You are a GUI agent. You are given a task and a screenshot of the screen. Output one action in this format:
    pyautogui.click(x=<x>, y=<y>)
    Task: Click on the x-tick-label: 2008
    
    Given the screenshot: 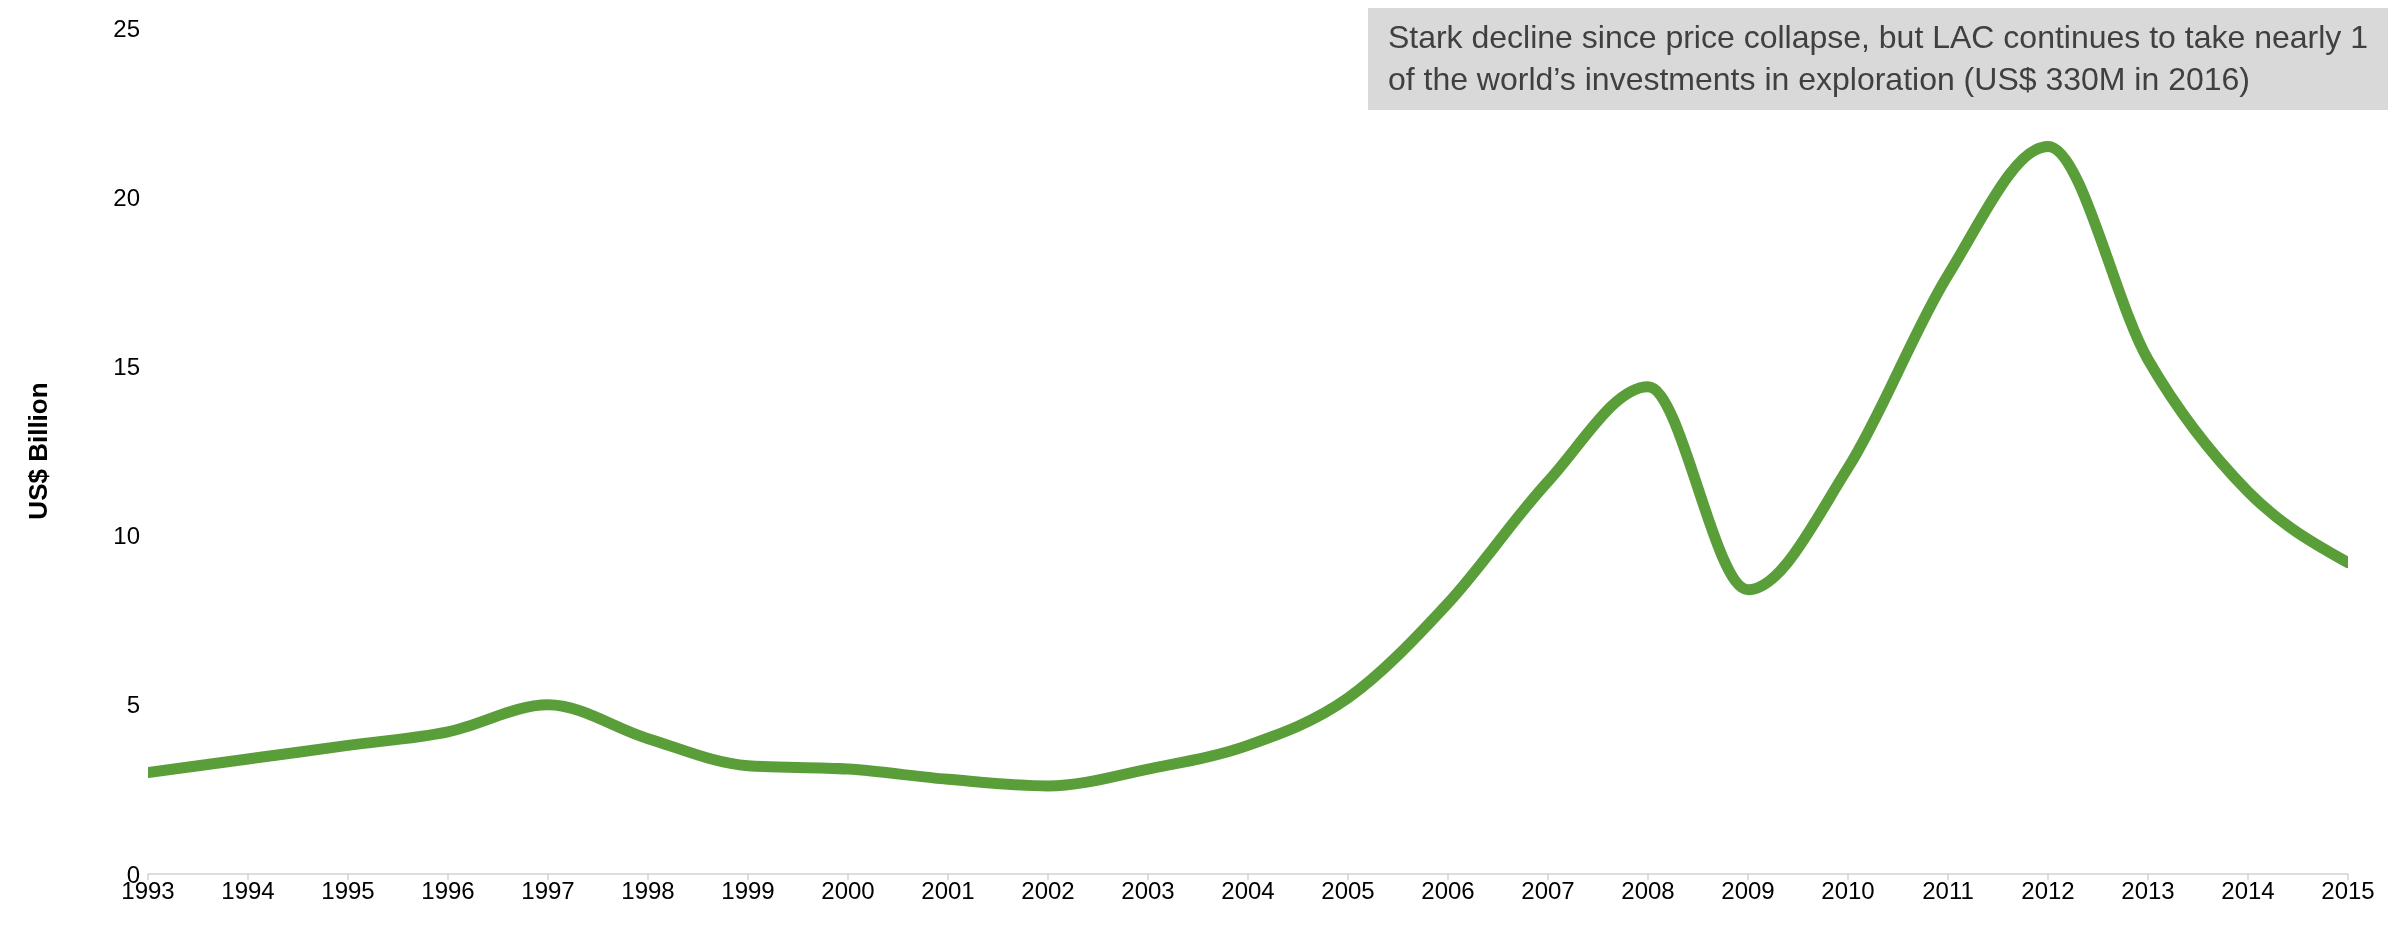 What is the action you would take?
    pyautogui.click(x=1648, y=891)
    